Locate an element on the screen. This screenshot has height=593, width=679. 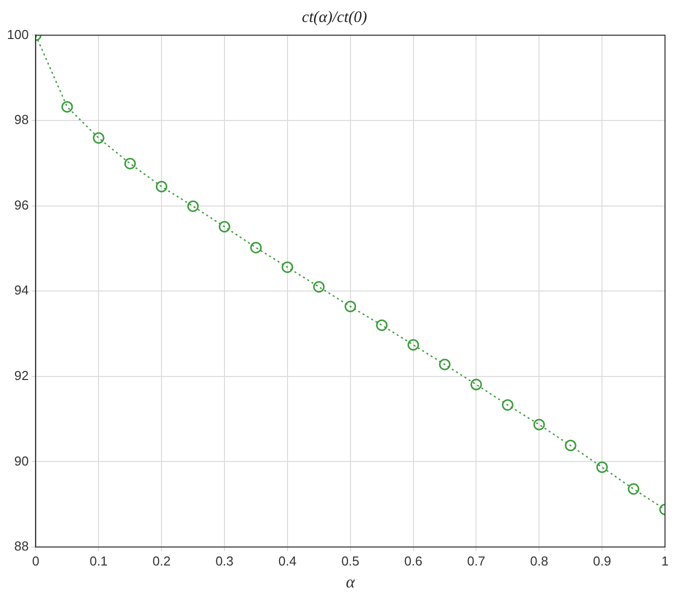
x-axis-title: α is located at coordinates (351, 582).